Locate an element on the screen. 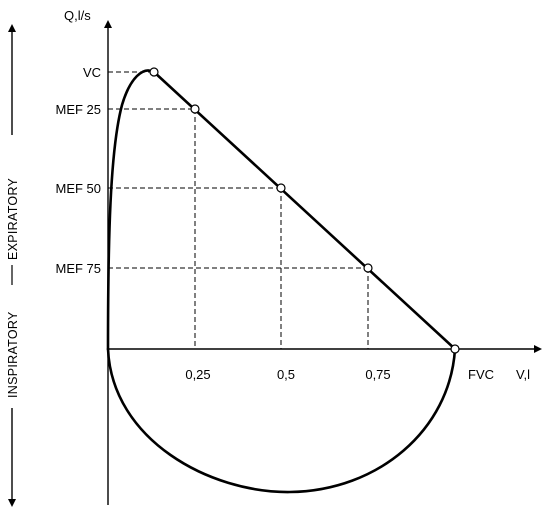 Image resolution: width=548 pixels, height=511 pixels. vc-point is located at coordinates (154, 72).